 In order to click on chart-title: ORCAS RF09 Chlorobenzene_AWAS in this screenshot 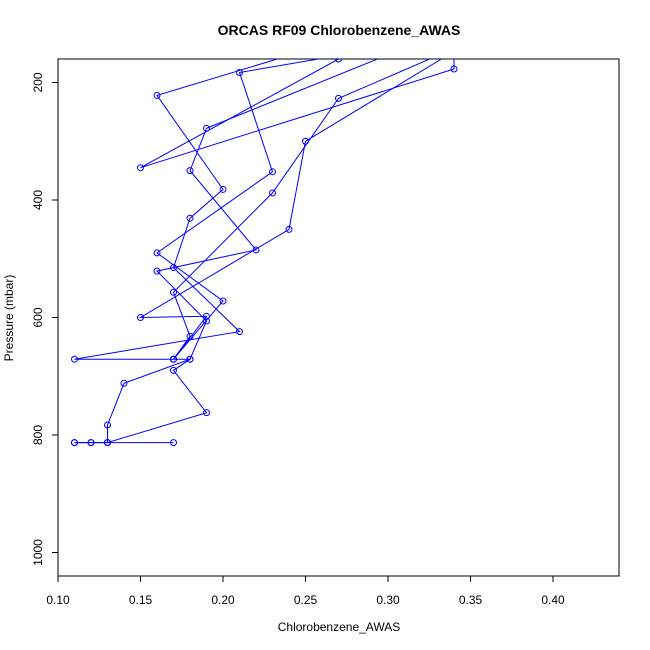, I will do `click(339, 30)`.